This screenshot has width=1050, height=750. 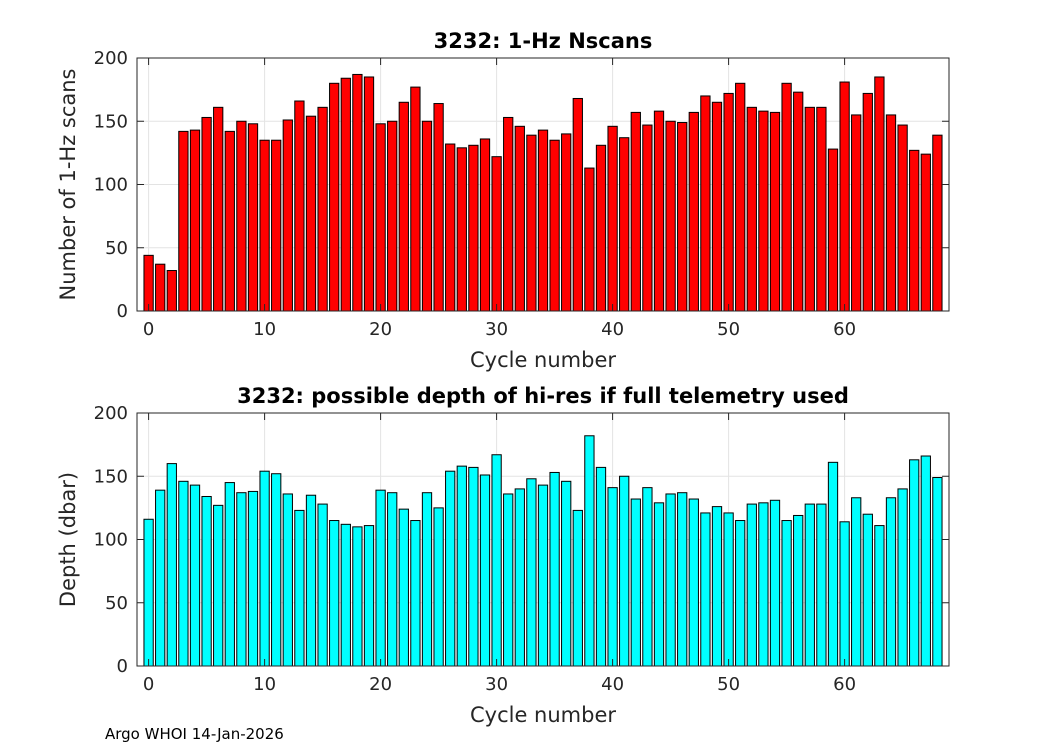 What do you see at coordinates (543, 41) in the screenshot?
I see `nscans-chart-title: 3232: 1-Hz Nscans` at bounding box center [543, 41].